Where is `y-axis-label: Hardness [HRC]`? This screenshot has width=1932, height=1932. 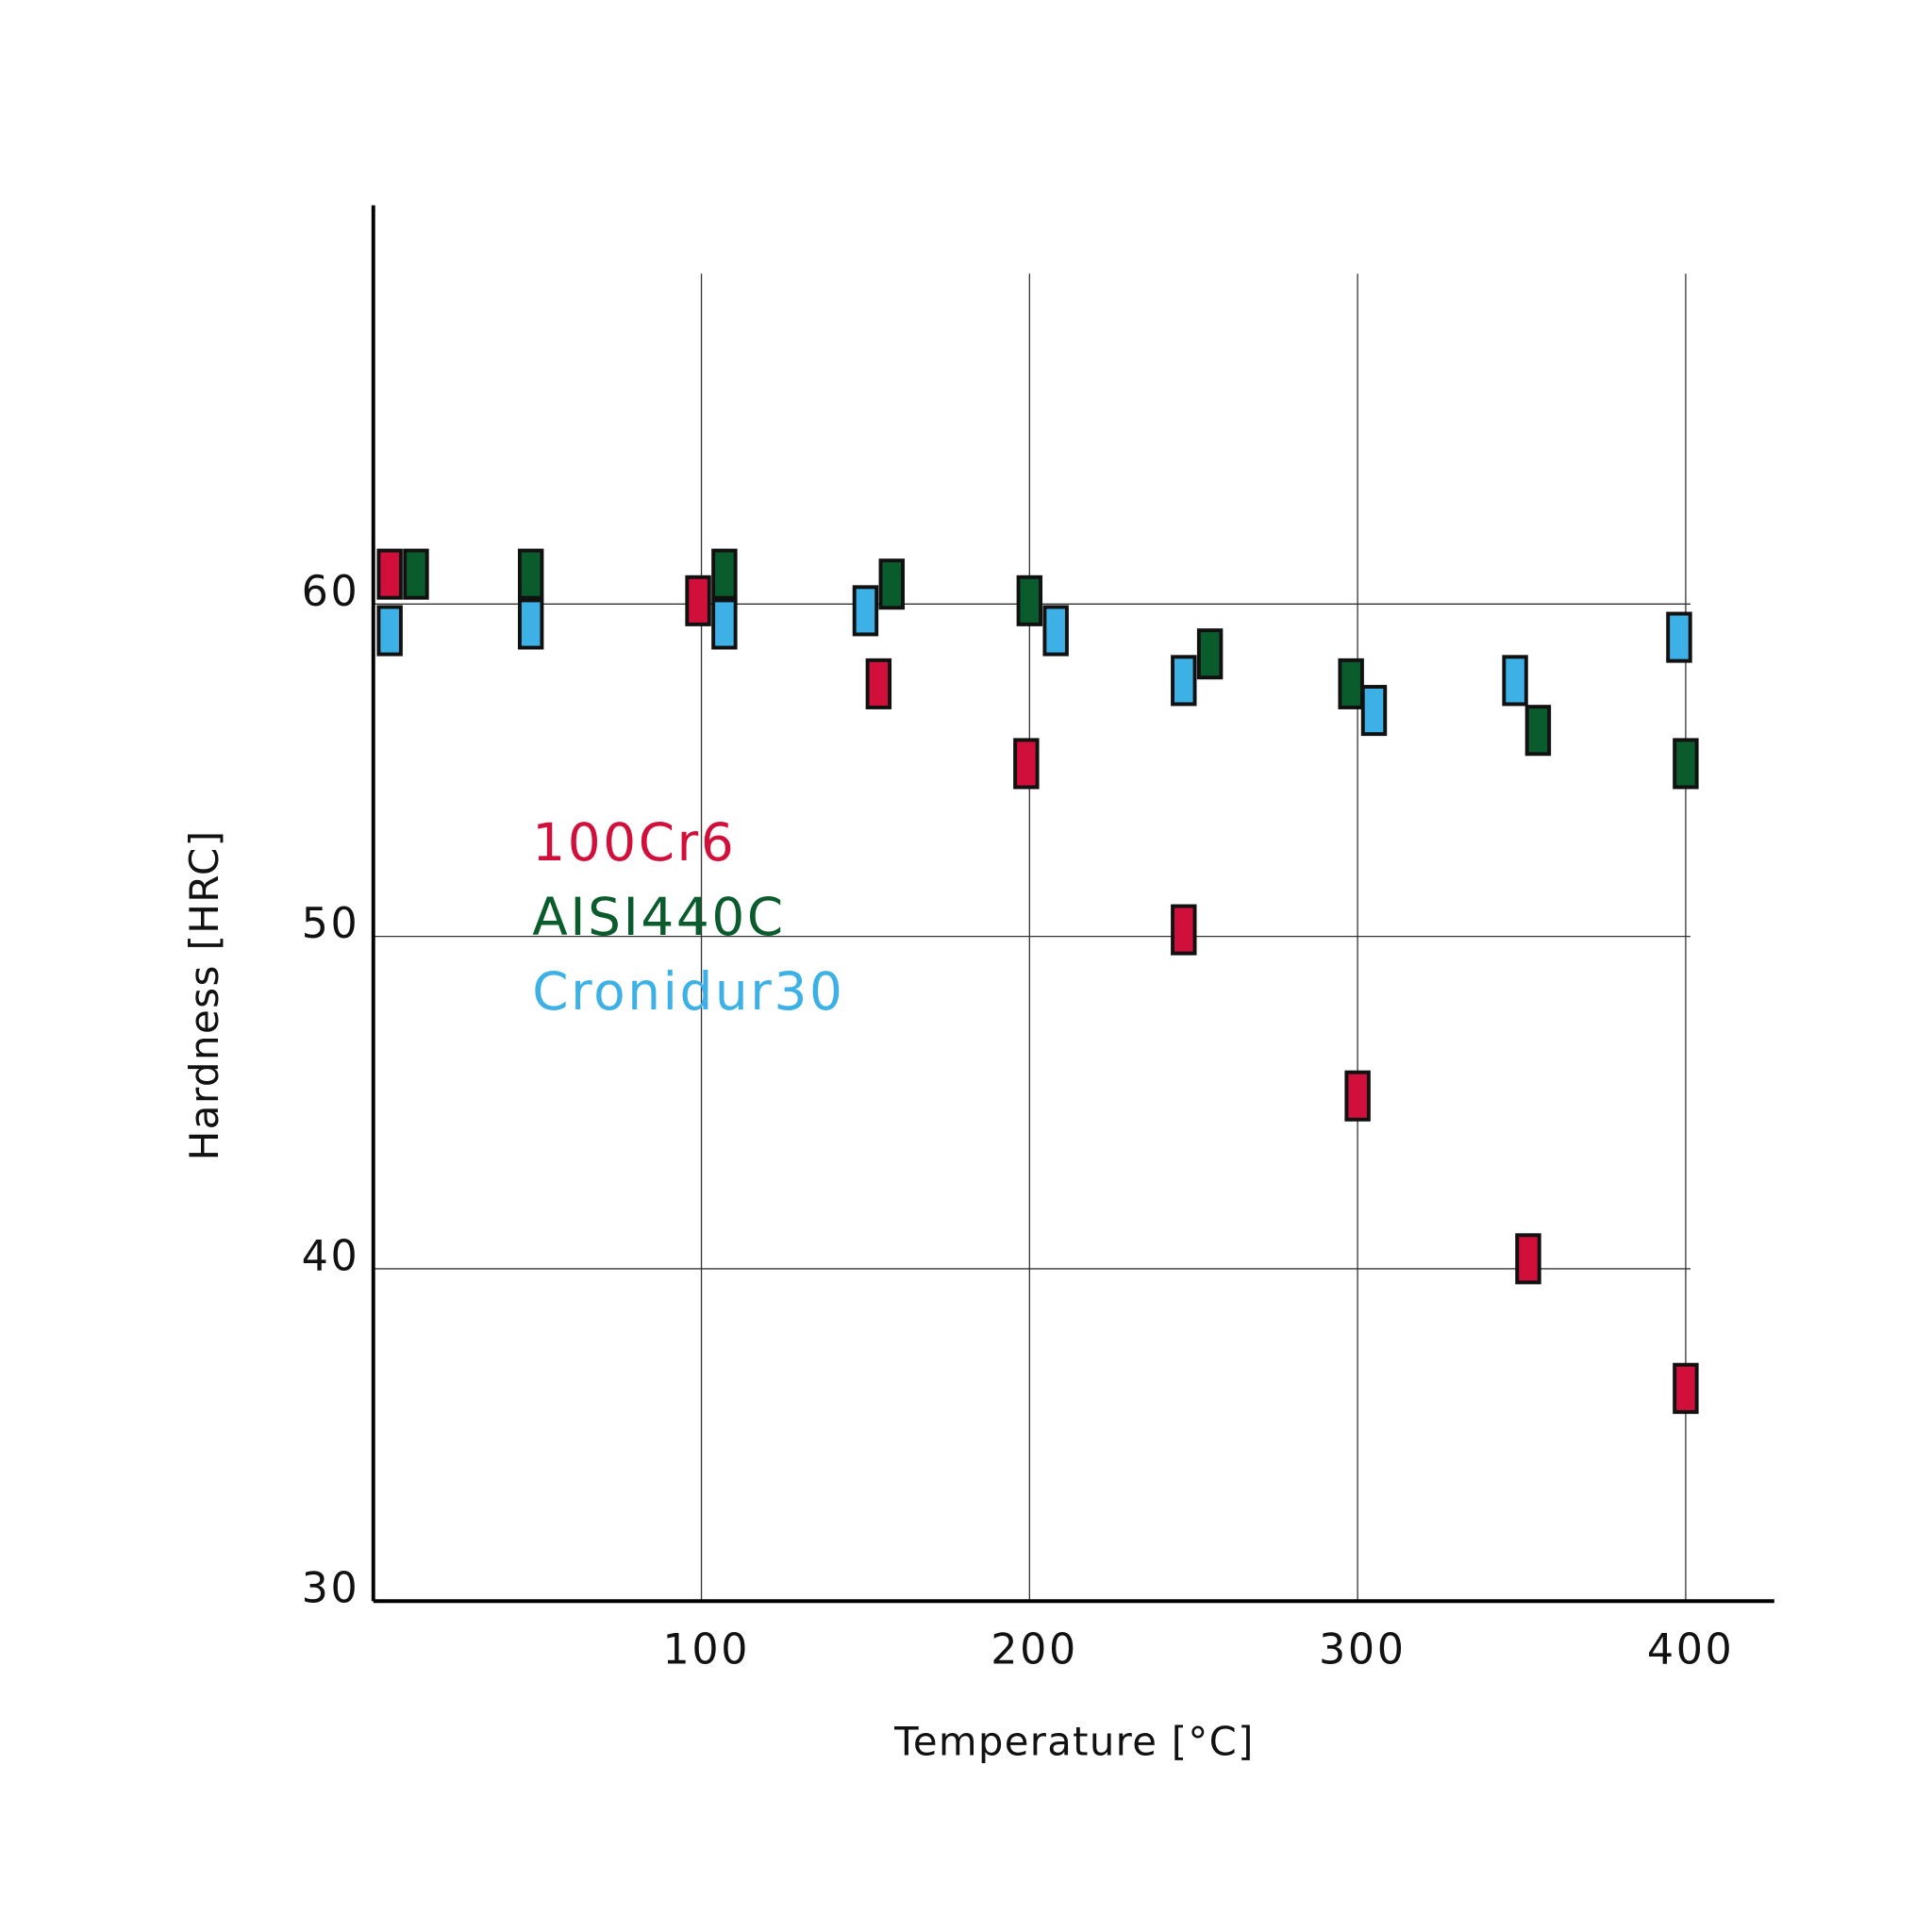
y-axis-label: Hardness [HRC] is located at coordinates (204, 996).